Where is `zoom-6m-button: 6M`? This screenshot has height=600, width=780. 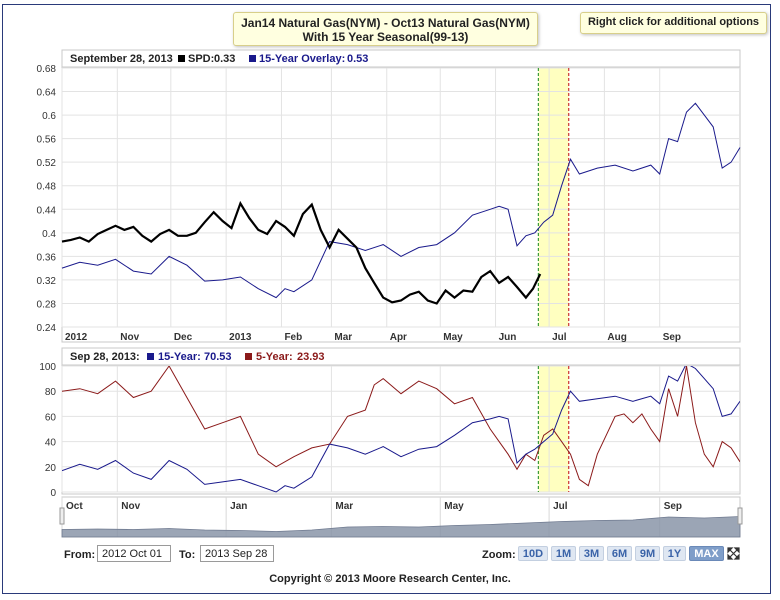 zoom-6m-button: 6M is located at coordinates (619, 553).